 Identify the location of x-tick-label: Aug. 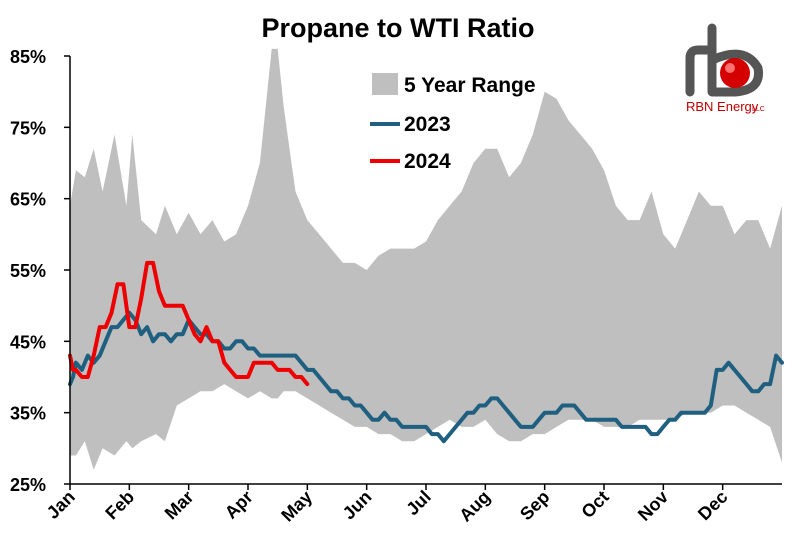
(474, 506).